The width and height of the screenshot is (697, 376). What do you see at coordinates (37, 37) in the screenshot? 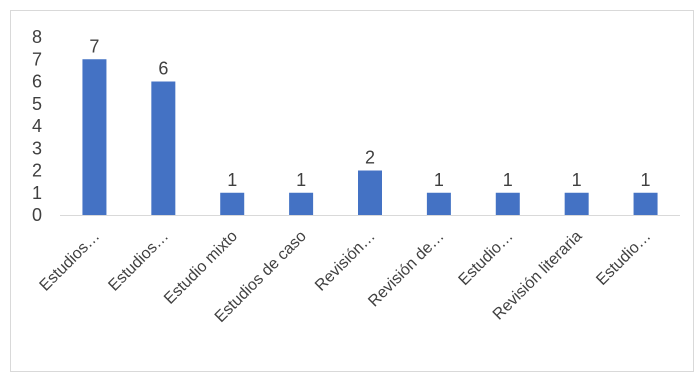
I see `y-tick-label: 8` at bounding box center [37, 37].